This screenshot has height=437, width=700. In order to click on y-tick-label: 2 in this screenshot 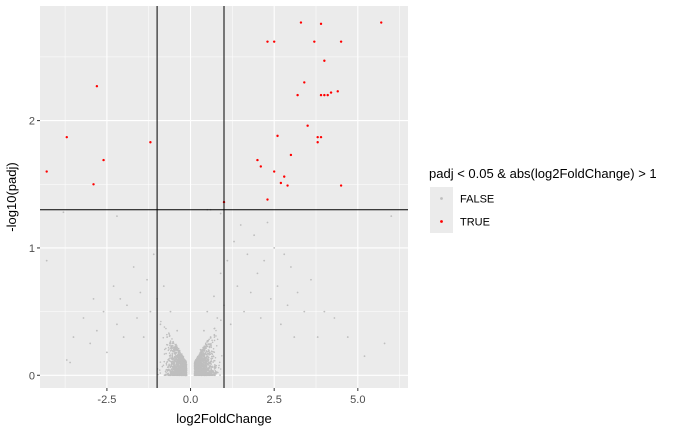, I will do `click(32, 122)`.